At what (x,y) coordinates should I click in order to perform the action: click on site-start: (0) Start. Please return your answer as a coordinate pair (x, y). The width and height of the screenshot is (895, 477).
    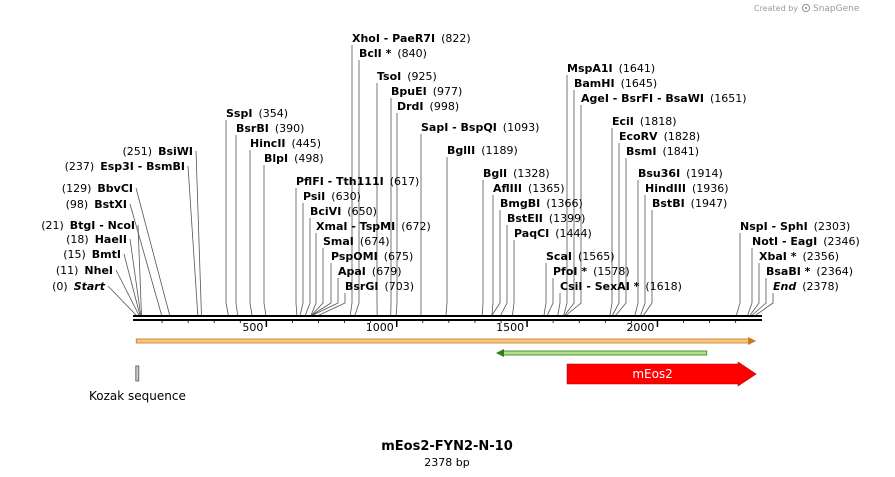
    Looking at the image, I should click on (79, 286).